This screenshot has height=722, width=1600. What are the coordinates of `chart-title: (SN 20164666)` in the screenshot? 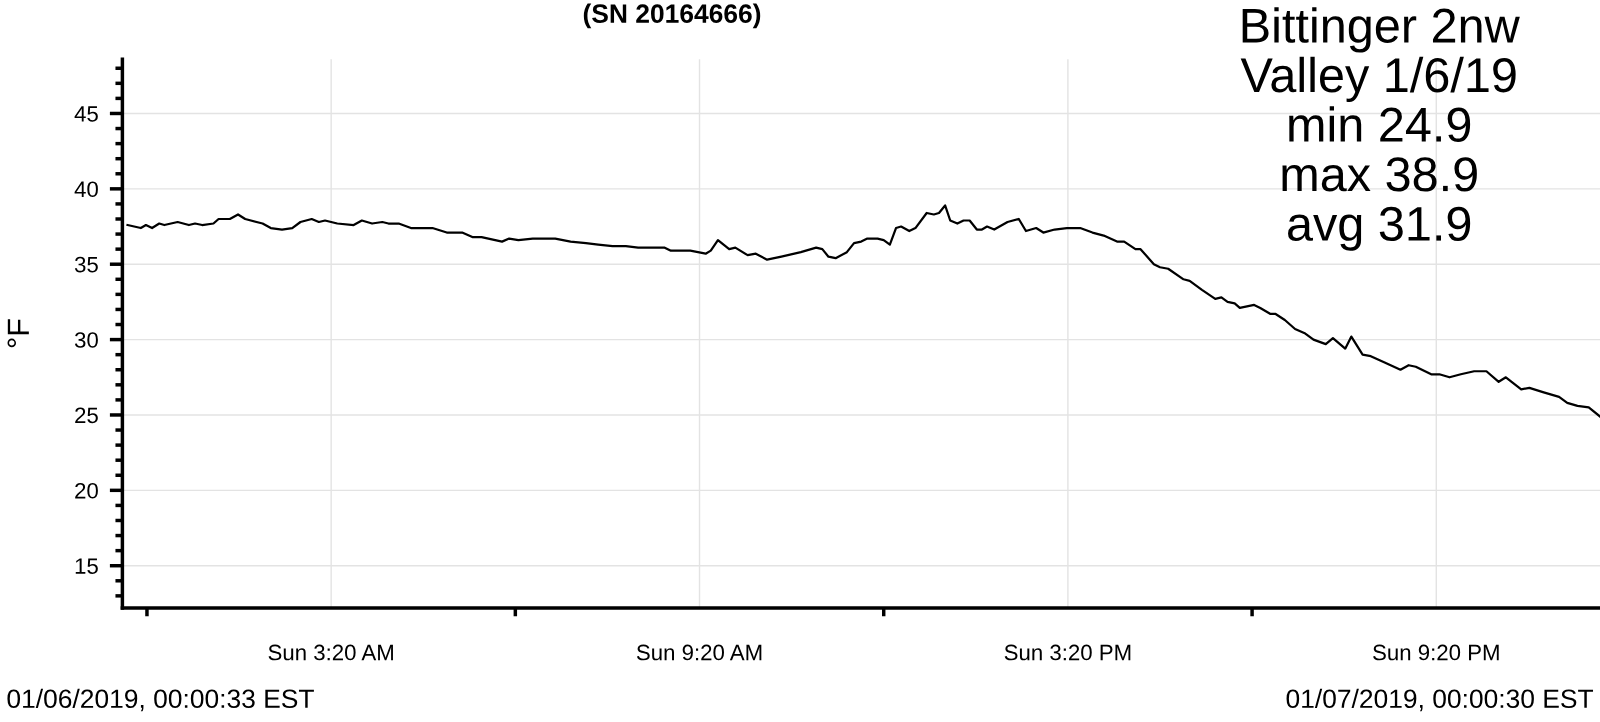 It's located at (672, 16).